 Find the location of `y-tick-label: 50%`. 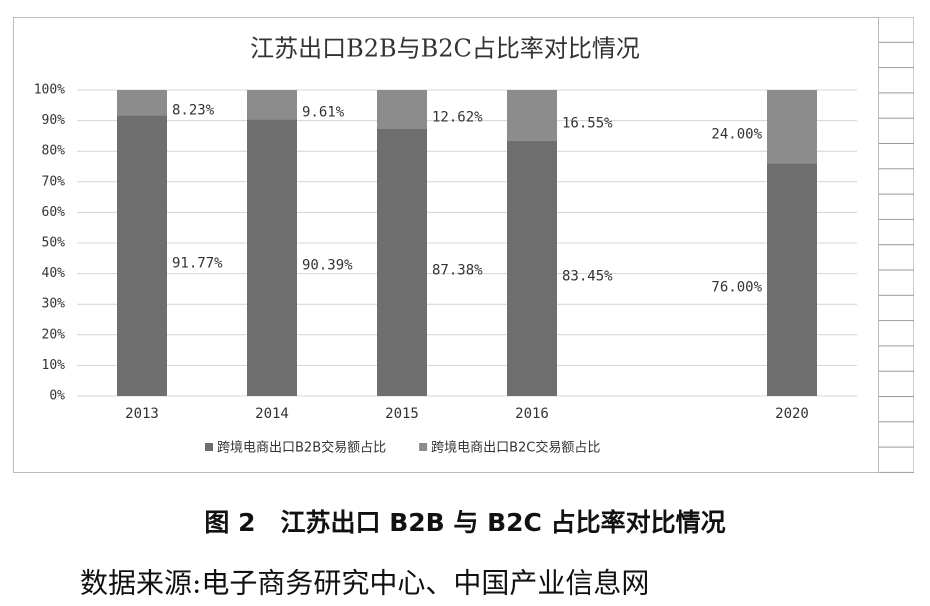

y-tick-label: 50% is located at coordinates (54, 243).